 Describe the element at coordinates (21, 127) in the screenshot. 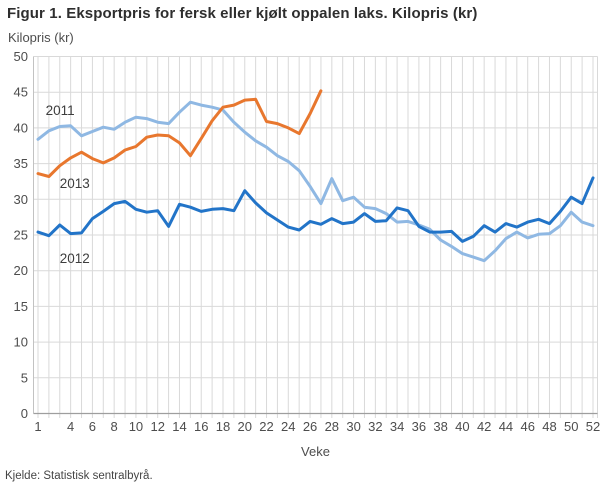

I see `y-tick-label: 40` at that location.